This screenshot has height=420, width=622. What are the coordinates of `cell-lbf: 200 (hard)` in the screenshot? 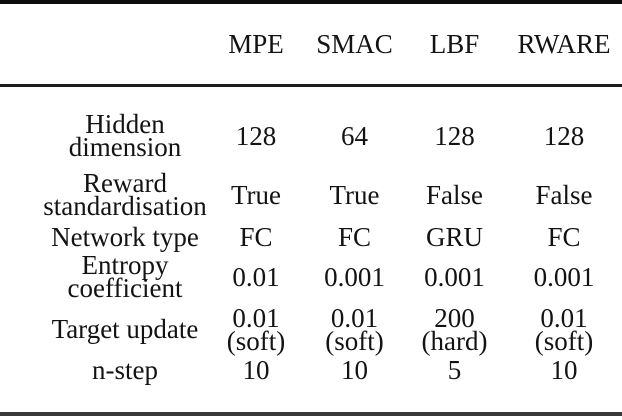 It's located at (454, 329).